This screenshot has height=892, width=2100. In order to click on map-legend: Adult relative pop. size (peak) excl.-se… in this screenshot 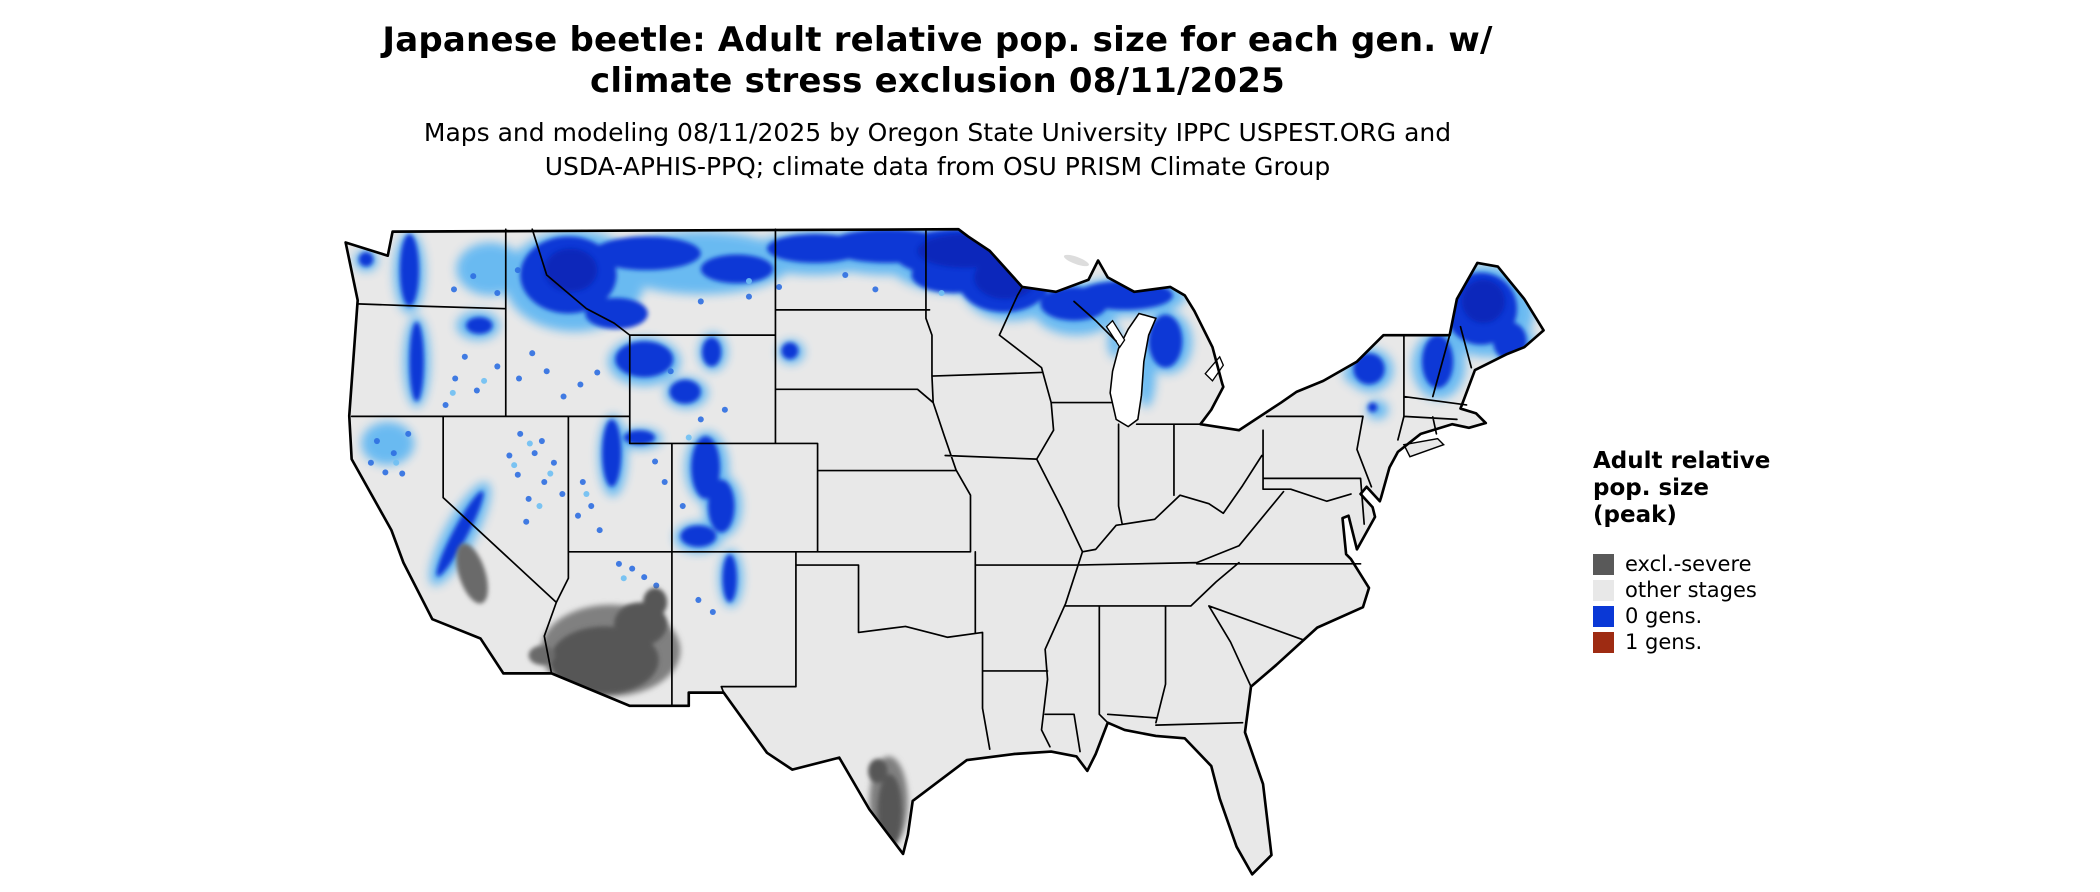, I will do `click(1808, 551)`.